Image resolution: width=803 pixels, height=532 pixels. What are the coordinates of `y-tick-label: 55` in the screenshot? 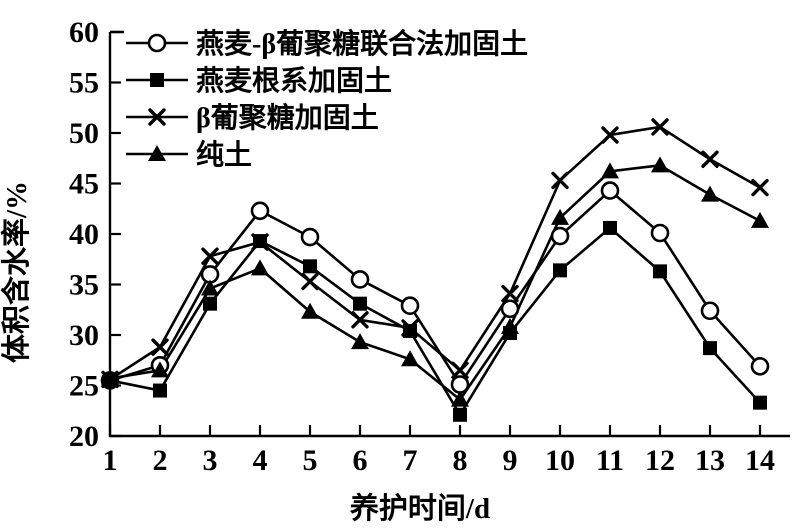 It's located at (84, 83).